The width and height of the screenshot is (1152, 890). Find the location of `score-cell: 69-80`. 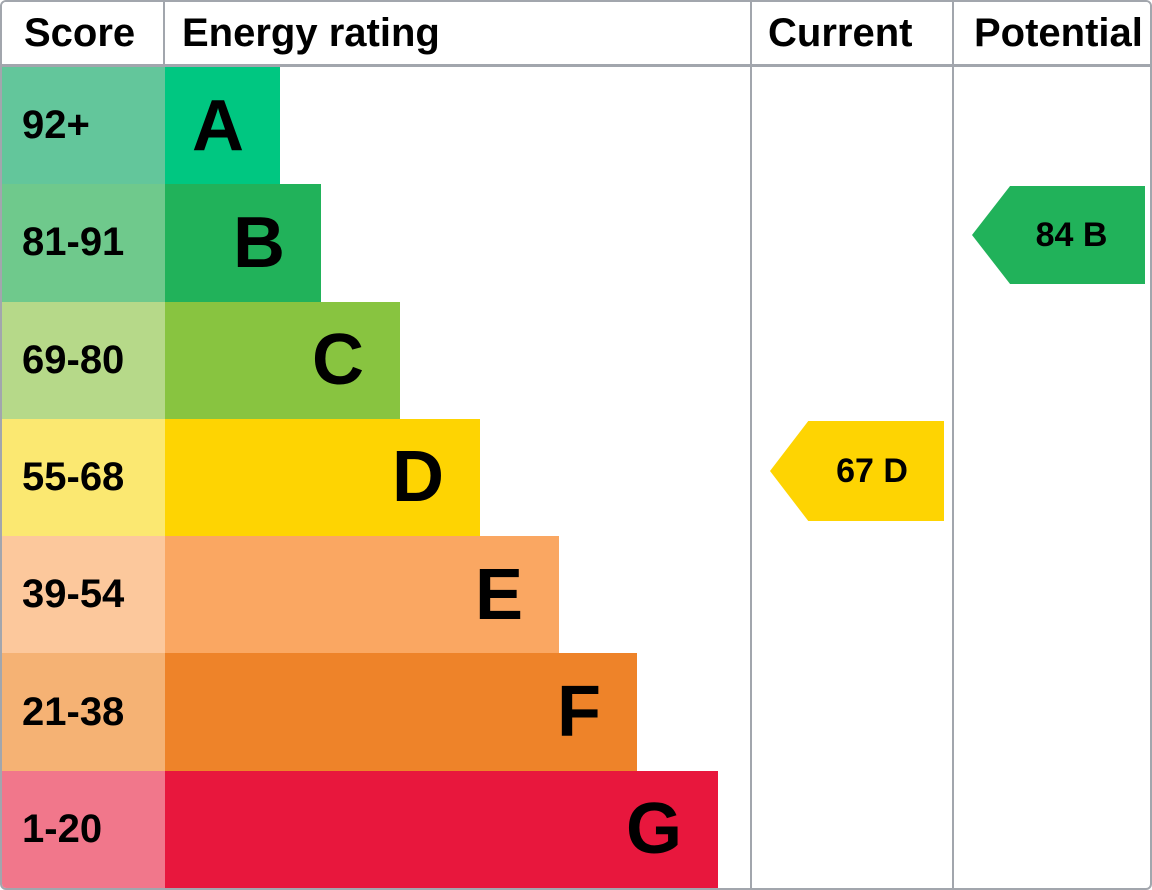

score-cell: 69-80 is located at coordinates (83, 360).